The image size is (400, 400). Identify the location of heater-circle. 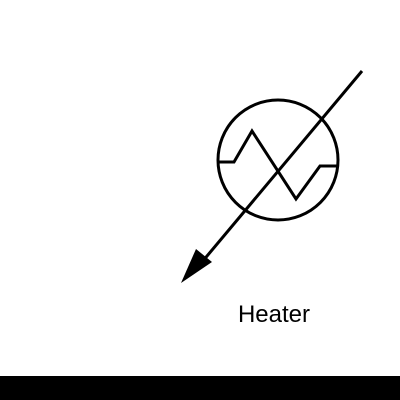
(278, 160).